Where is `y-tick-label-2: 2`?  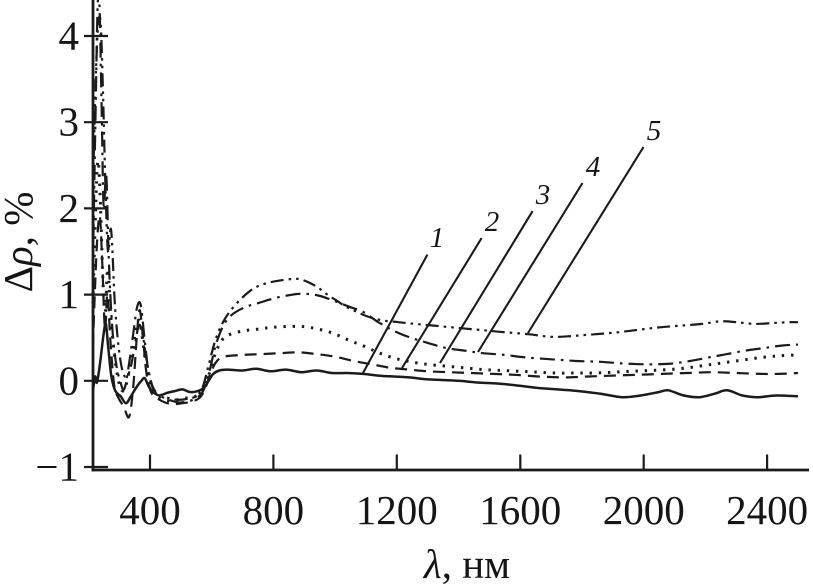
y-tick-label-2: 2 is located at coordinates (69, 208).